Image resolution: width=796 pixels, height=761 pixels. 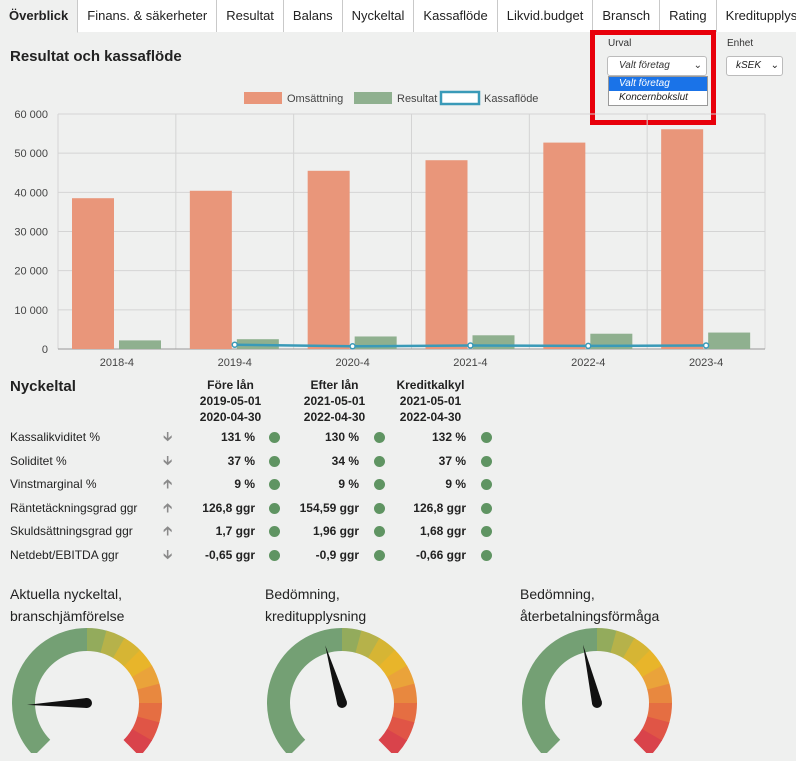 I want to click on tab-nyckeltal: Nyckeltal, so click(x=378, y=16).